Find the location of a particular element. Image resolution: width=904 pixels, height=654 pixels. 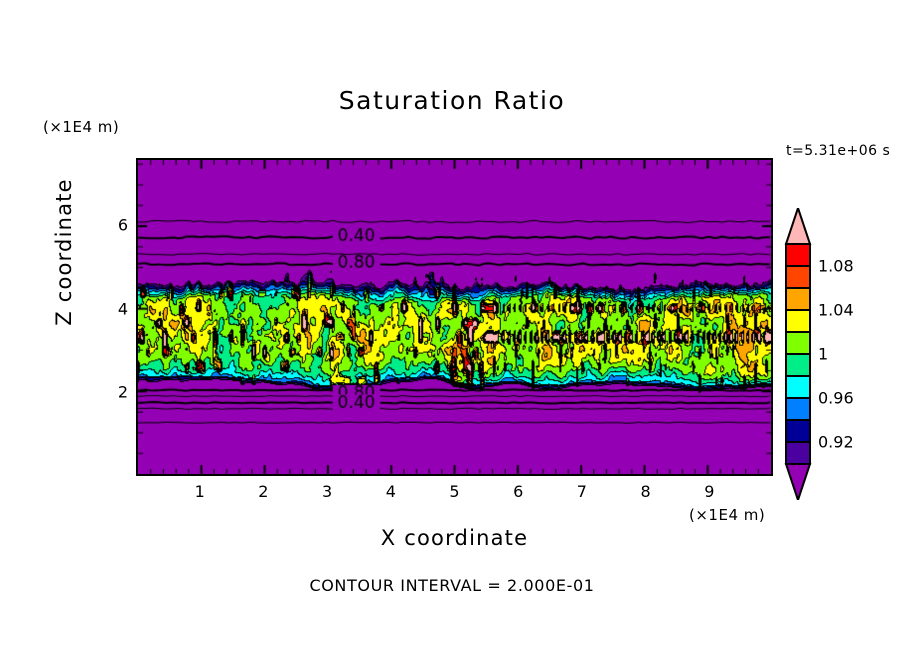

y-axis-title: Z coordinate is located at coordinates (64, 252).